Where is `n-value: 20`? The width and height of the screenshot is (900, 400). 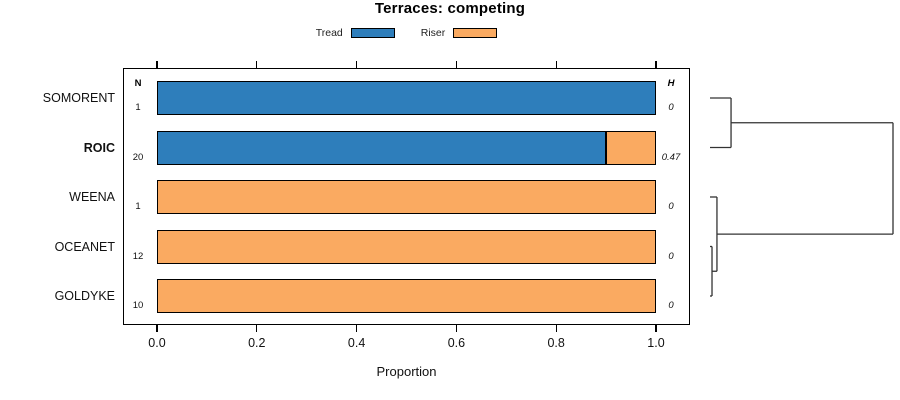 n-value: 20 is located at coordinates (138, 157).